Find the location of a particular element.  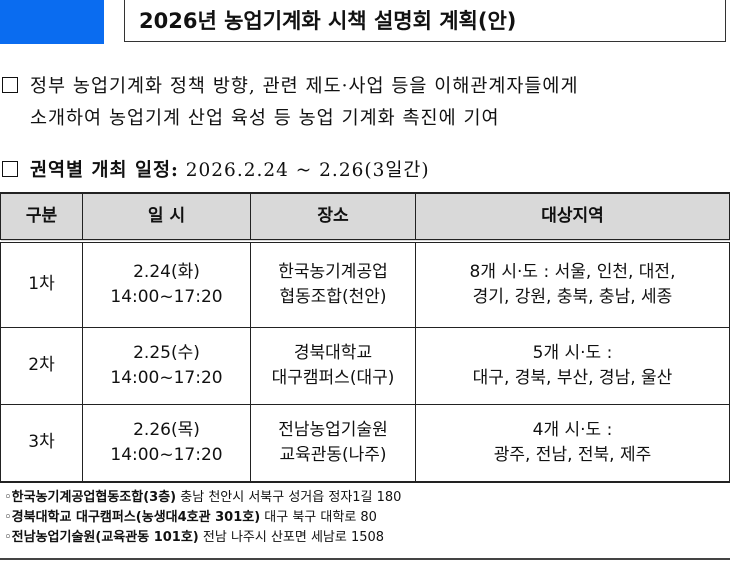

purpose-line-1: 정부 농업기계화 정책 방향, 관련 제도·사업 등을 이해관계자들에게 is located at coordinates (290, 85).